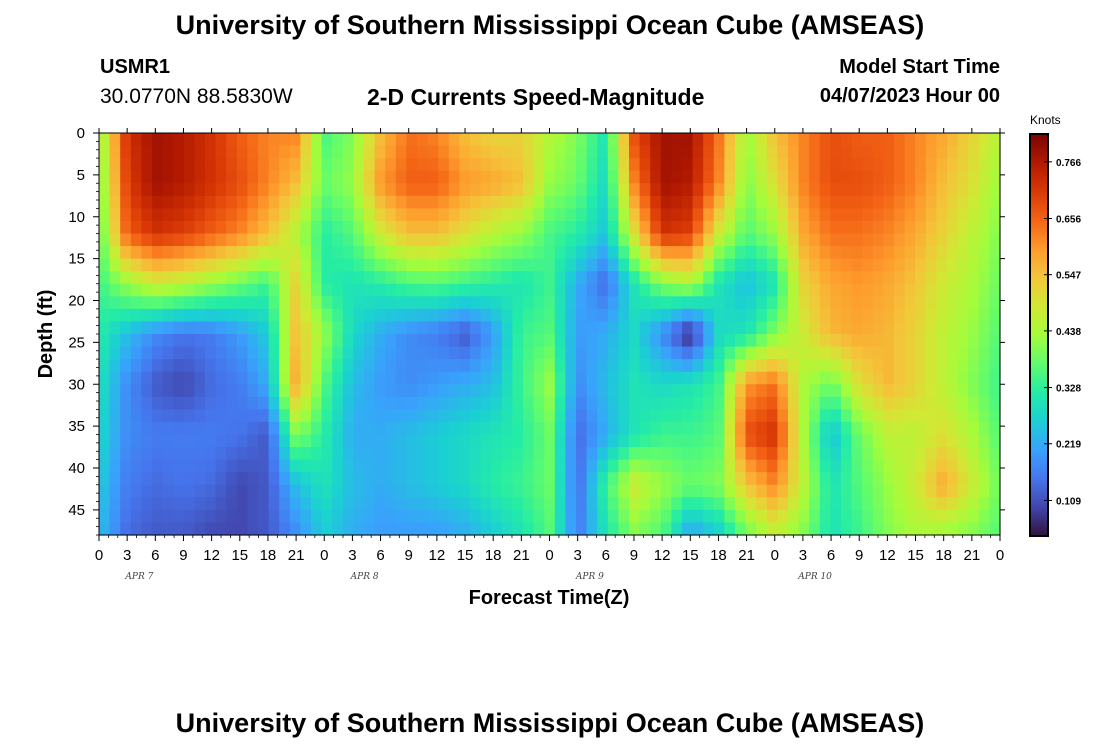 This screenshot has width=1100, height=750. What do you see at coordinates (859, 555) in the screenshot?
I see `x-tick-label: 9` at bounding box center [859, 555].